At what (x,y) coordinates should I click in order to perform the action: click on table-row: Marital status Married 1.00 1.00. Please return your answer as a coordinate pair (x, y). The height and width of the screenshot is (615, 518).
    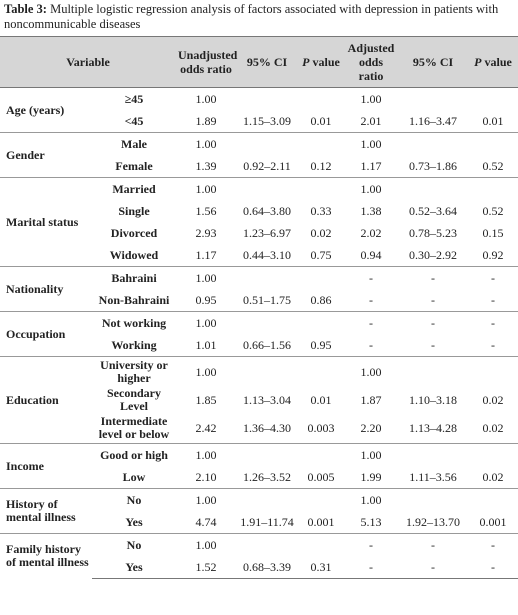
    Looking at the image, I should click on (259, 222).